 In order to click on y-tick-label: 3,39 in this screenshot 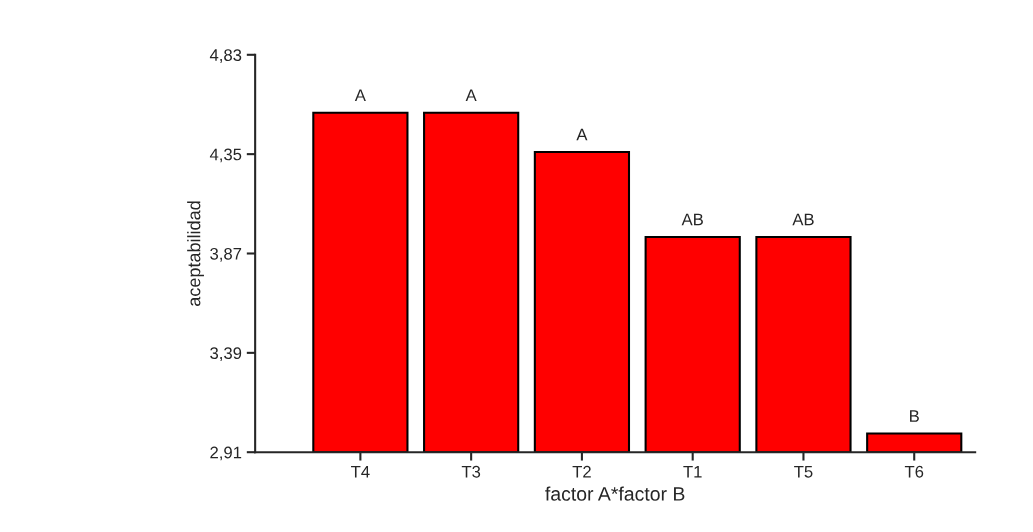, I will do `click(226, 354)`.